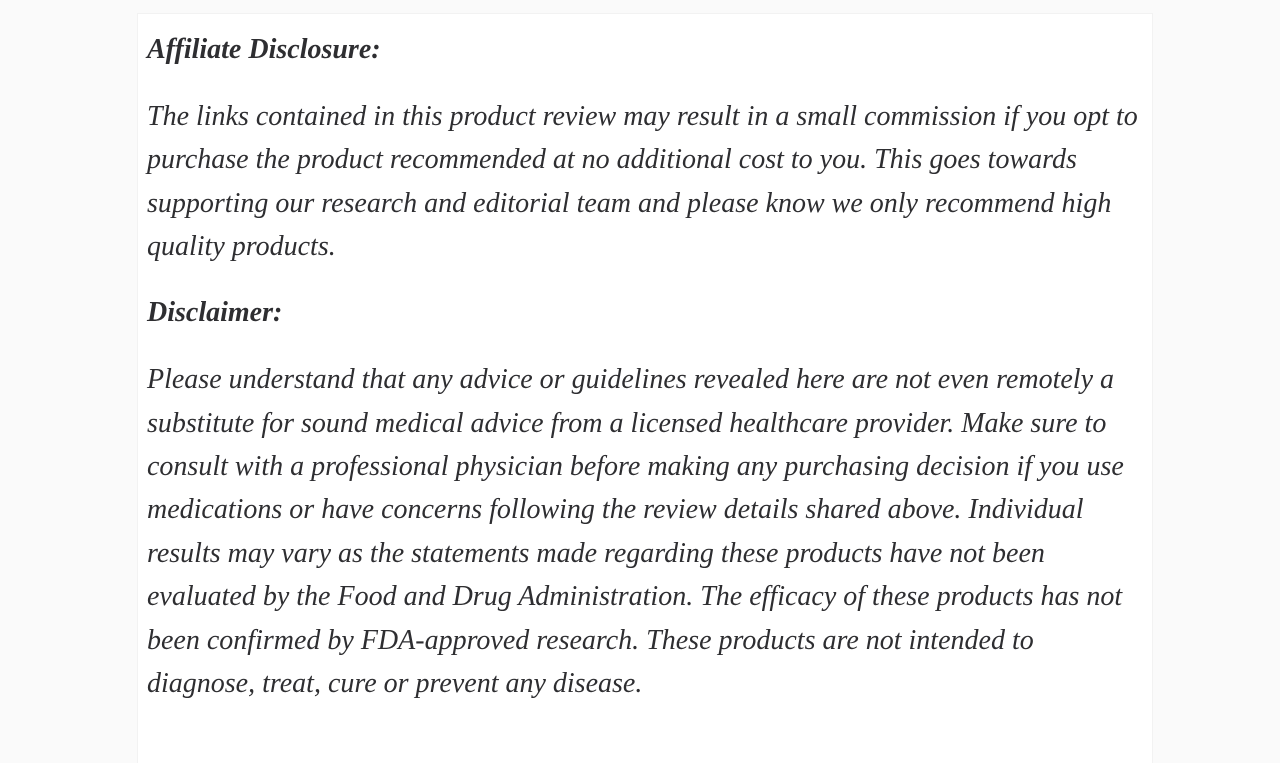 The height and width of the screenshot is (763, 1280). I want to click on affiliate-disclosure-heading: Affiliate Disclosure:, so click(264, 49).